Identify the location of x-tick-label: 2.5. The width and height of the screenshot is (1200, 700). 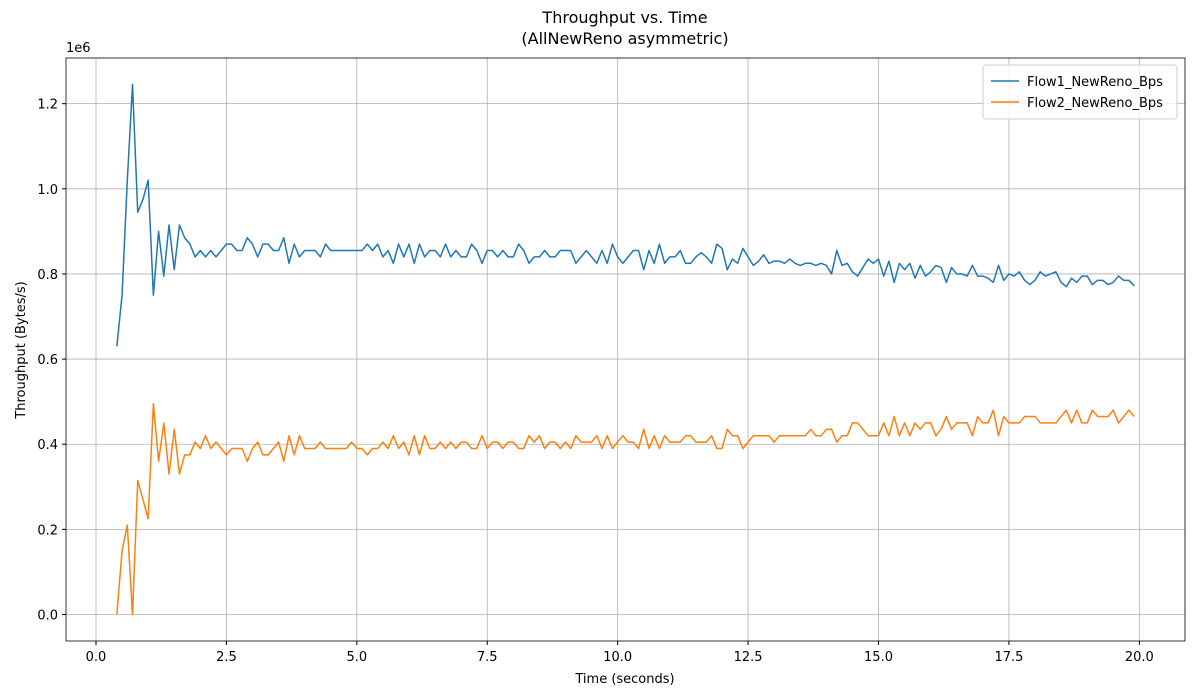
(226, 657).